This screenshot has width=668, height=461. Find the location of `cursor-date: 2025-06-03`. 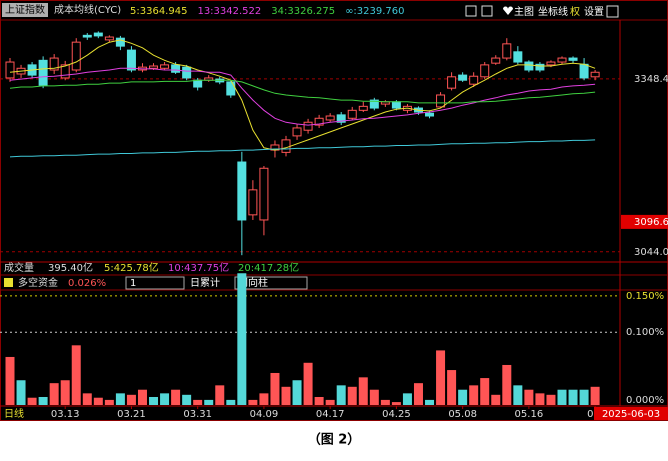

cursor-date: 2025-06-03 is located at coordinates (631, 414).